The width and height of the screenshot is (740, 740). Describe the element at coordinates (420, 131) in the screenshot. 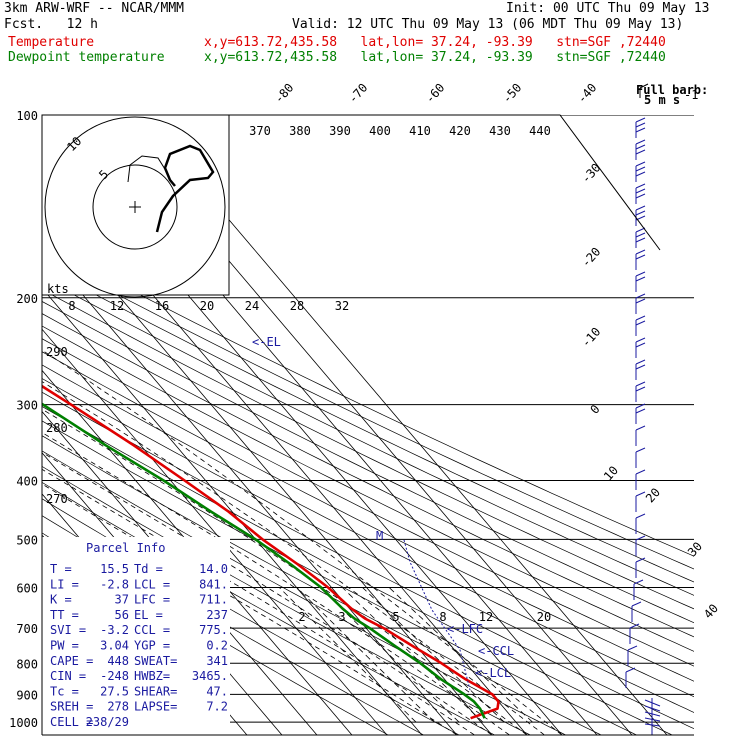

I see `theta-tick-label: 410` at that location.